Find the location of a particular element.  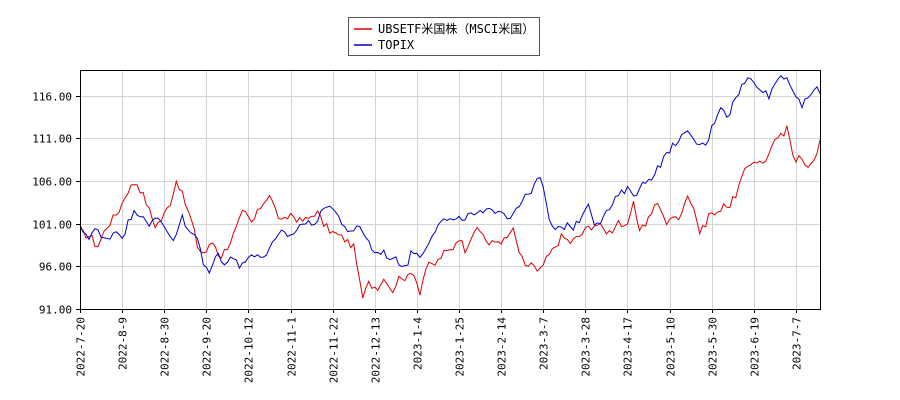

x-tick-label: 2023-2-14 is located at coordinates (502, 347).